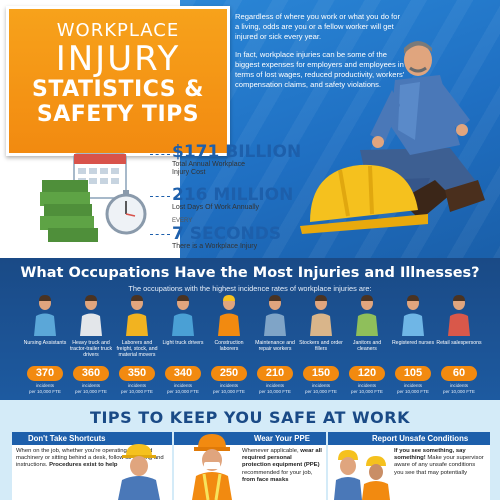 This screenshot has width=500, height=500. Describe the element at coordinates (413, 343) in the screenshot. I see `occupation-label: Registered nurses` at that location.